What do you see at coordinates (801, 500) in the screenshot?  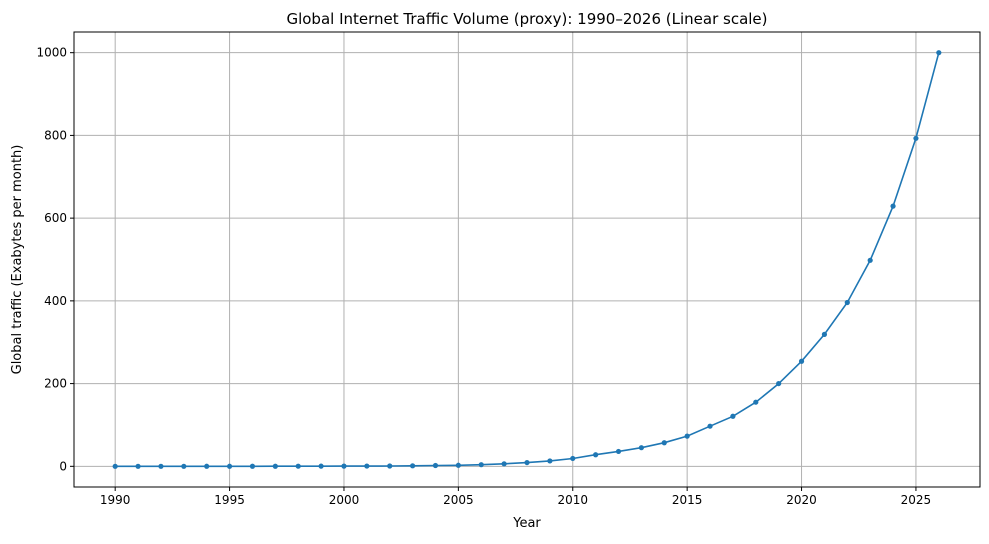 I see `x-tick-label: 2020` at bounding box center [801, 500].